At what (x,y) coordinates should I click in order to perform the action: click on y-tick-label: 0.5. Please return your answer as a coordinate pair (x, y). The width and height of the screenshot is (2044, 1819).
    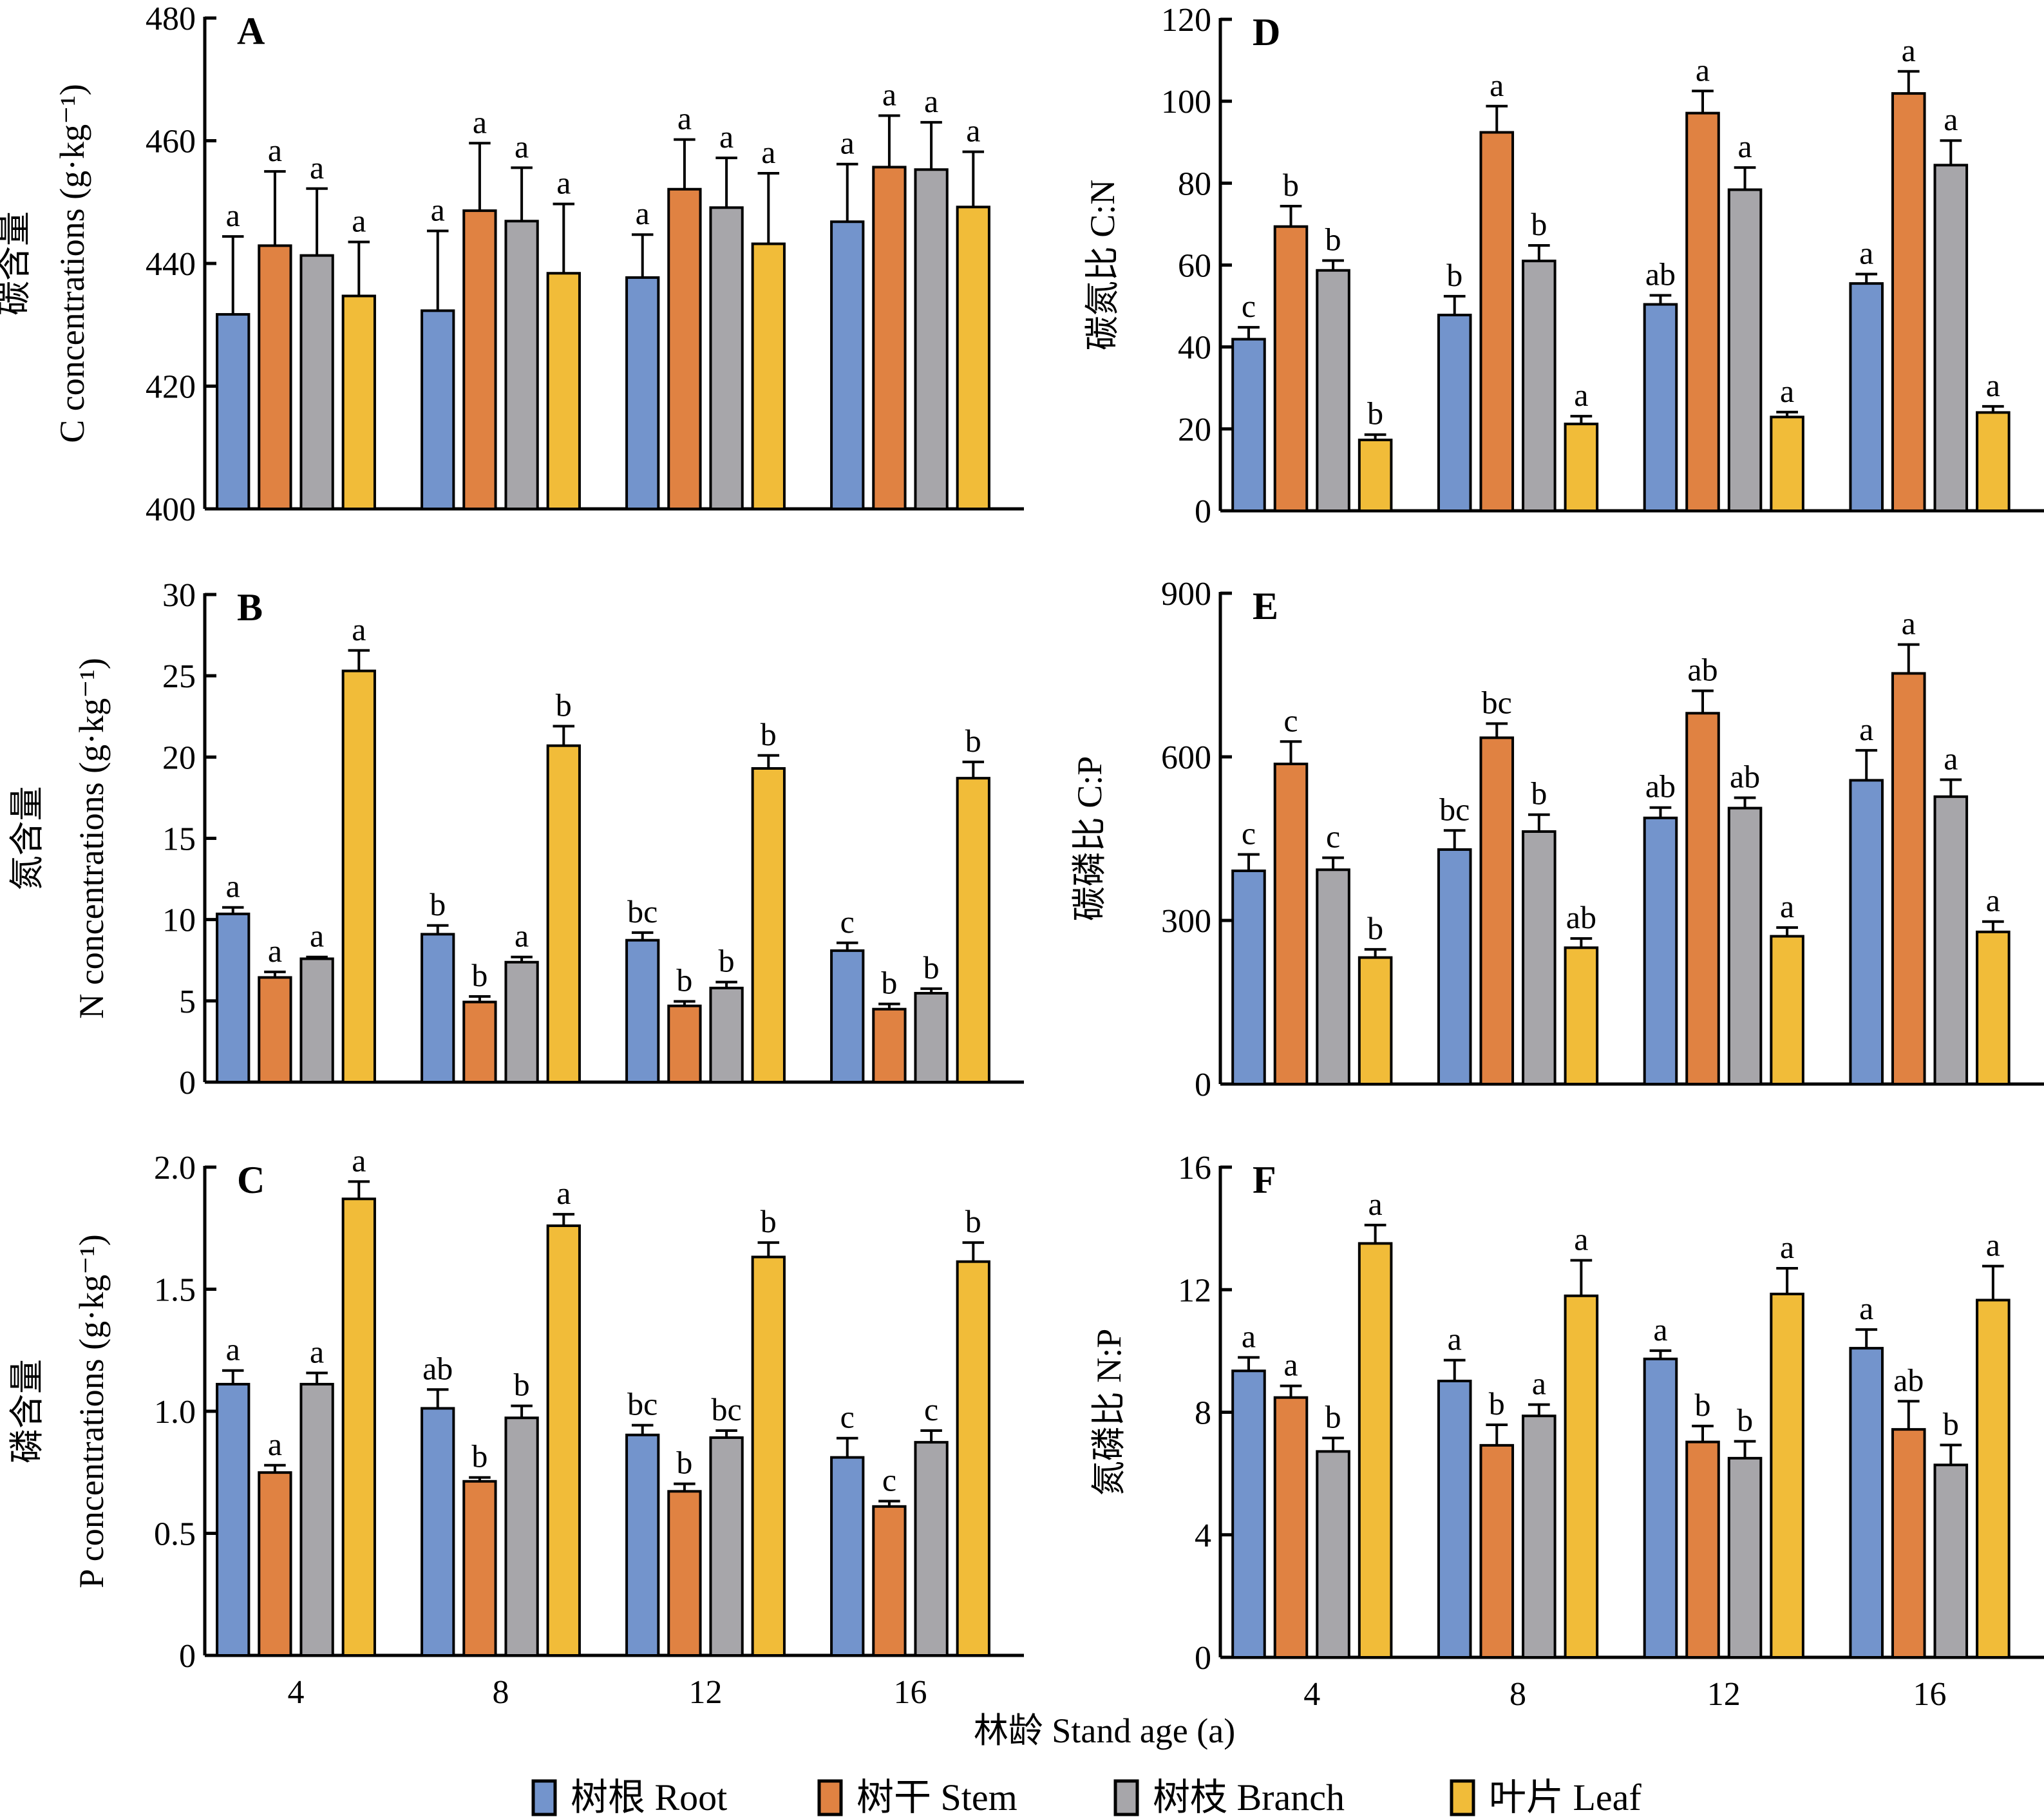
    Looking at the image, I should click on (175, 1534).